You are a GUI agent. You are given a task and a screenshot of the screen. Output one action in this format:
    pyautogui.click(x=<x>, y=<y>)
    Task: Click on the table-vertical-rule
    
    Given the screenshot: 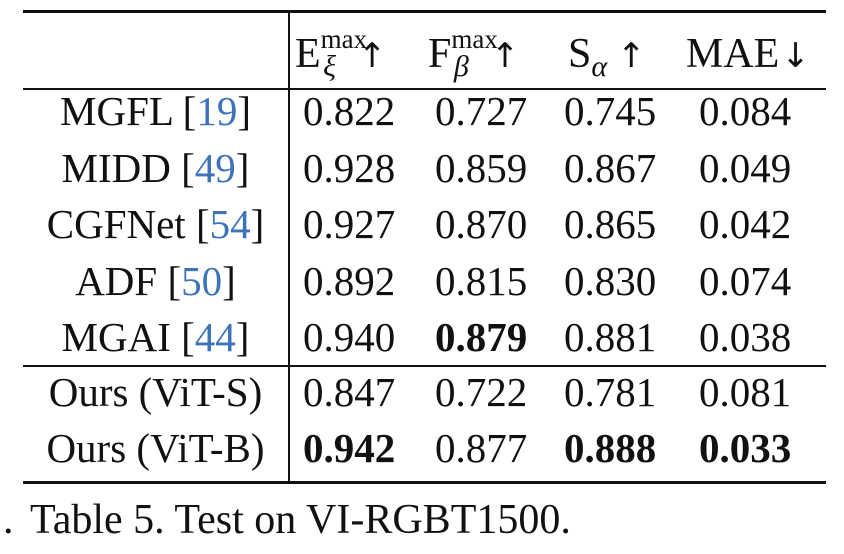 What is the action you would take?
    pyautogui.click(x=289, y=247)
    